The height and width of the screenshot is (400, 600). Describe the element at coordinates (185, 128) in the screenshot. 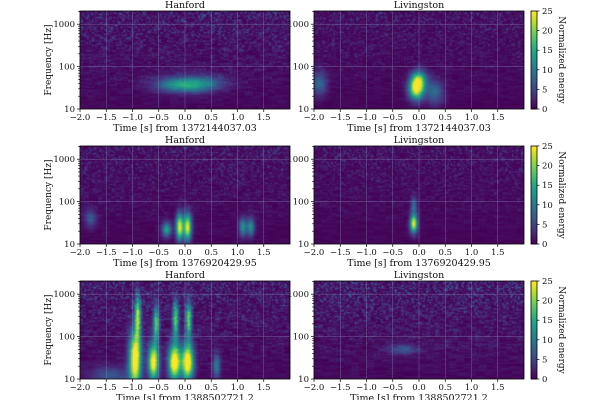

I see `x-axis-label: Time [s] from 1372144037.03` at that location.